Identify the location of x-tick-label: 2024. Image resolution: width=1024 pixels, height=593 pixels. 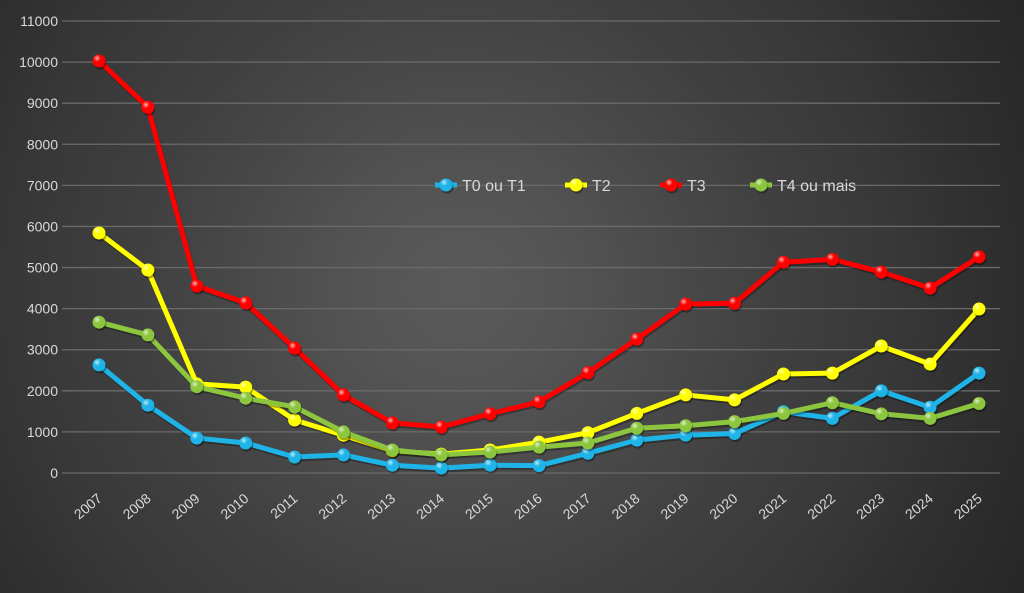
(919, 506).